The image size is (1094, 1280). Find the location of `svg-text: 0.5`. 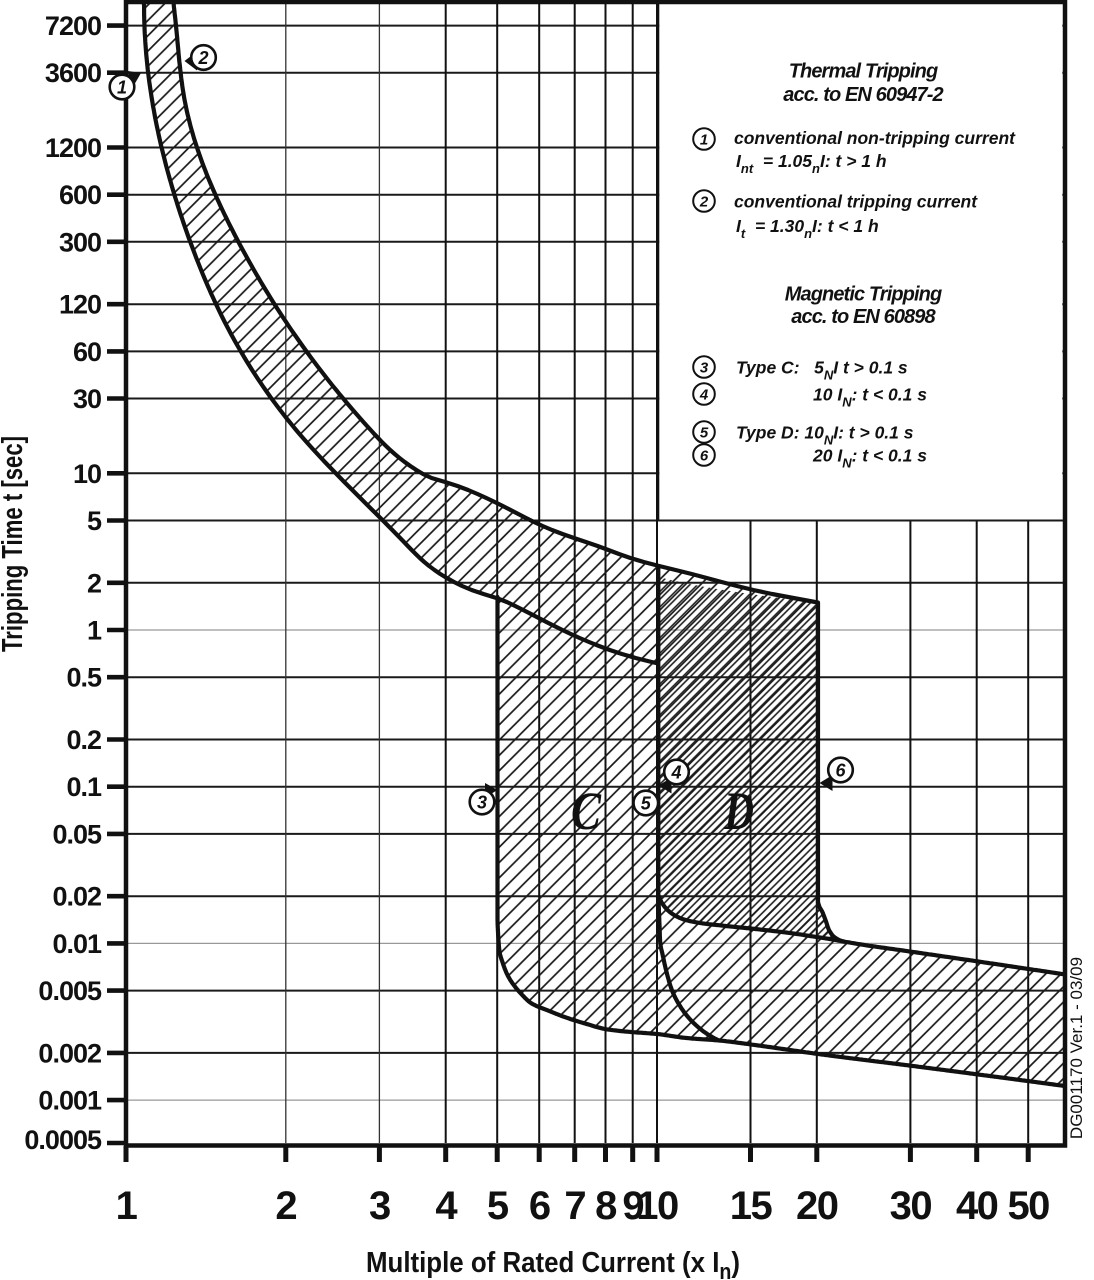

svg-text: 0.5 is located at coordinates (84, 678).